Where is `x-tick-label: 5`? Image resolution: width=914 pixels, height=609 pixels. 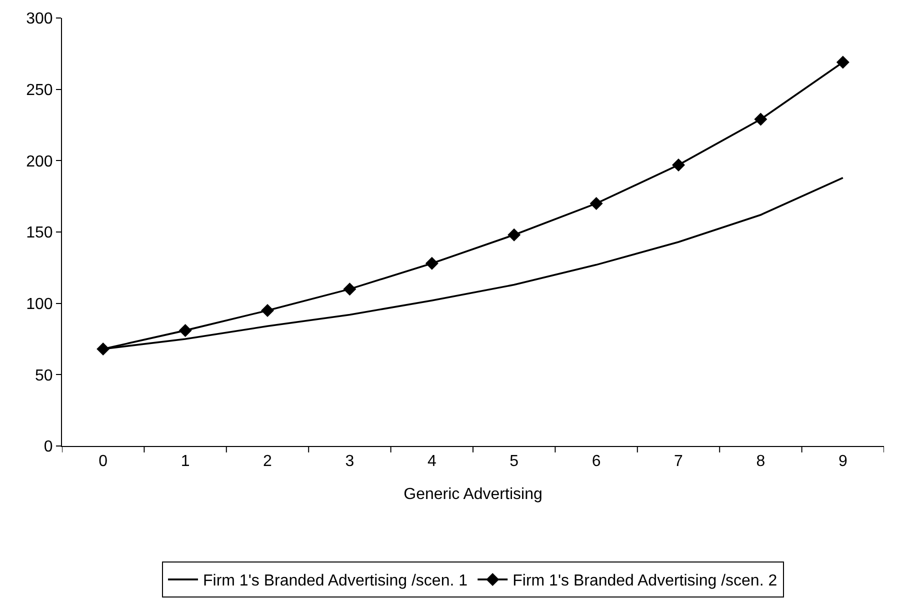 x-tick-label: 5 is located at coordinates (514, 461).